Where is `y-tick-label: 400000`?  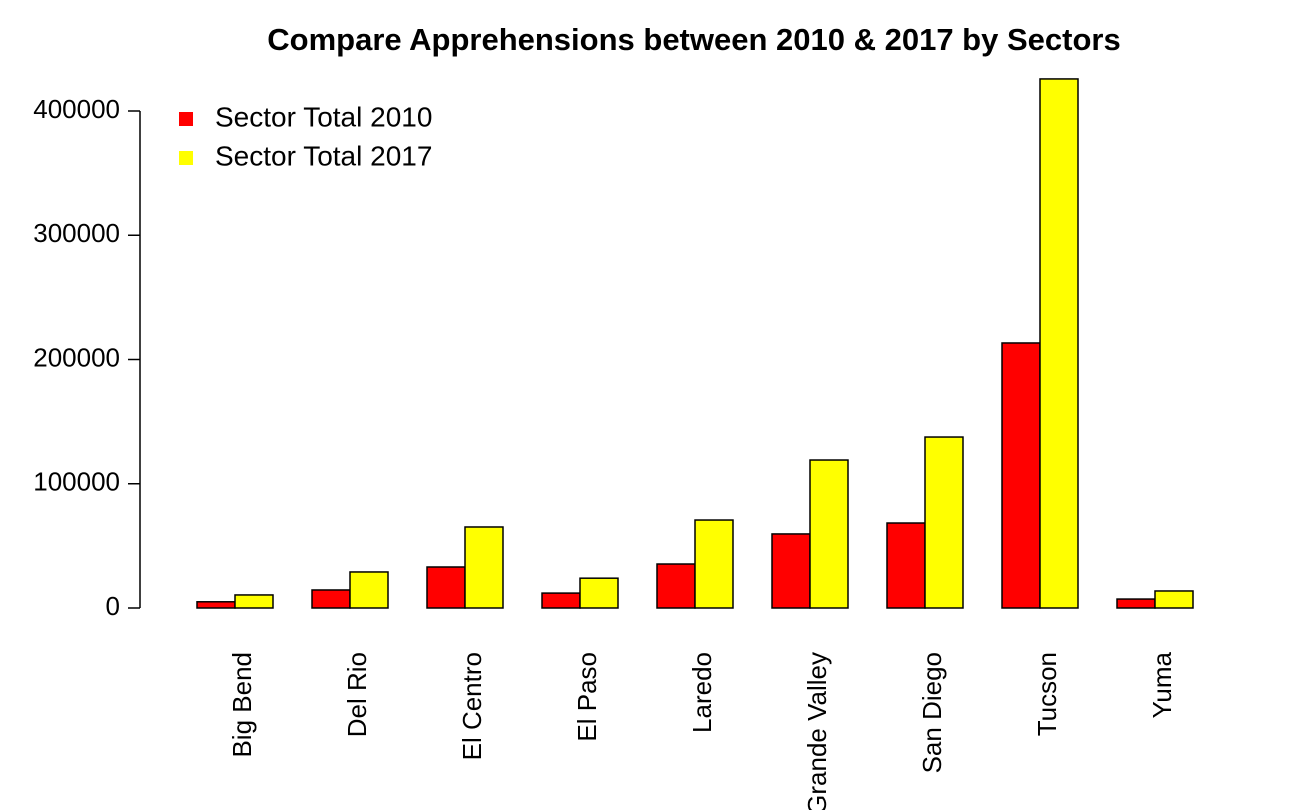 y-tick-label: 400000 is located at coordinates (76, 109).